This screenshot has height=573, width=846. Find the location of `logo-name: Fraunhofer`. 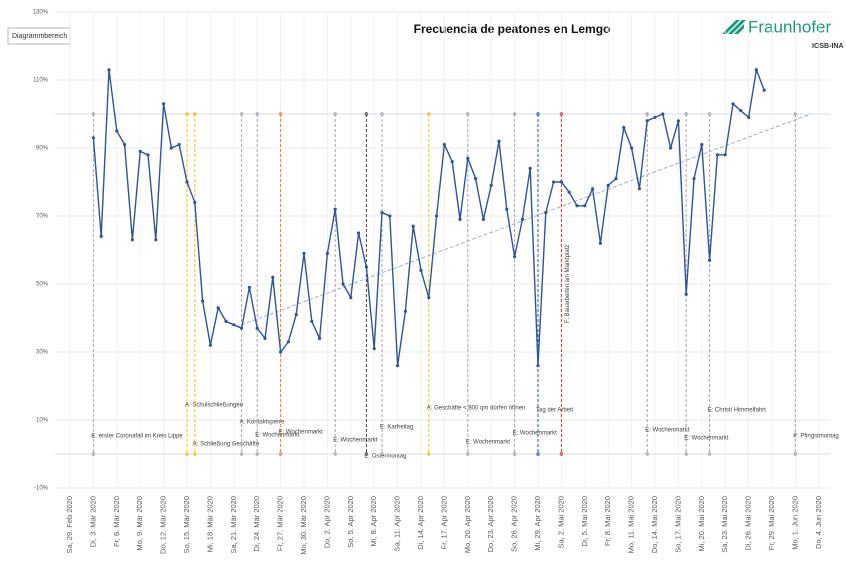

logo-name: Fraunhofer is located at coordinates (789, 26).